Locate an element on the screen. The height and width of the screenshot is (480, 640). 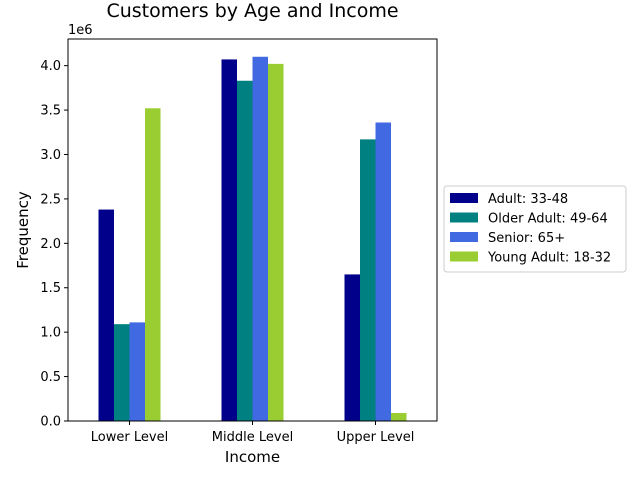
y-tick-label: 3.0 is located at coordinates (50, 155).